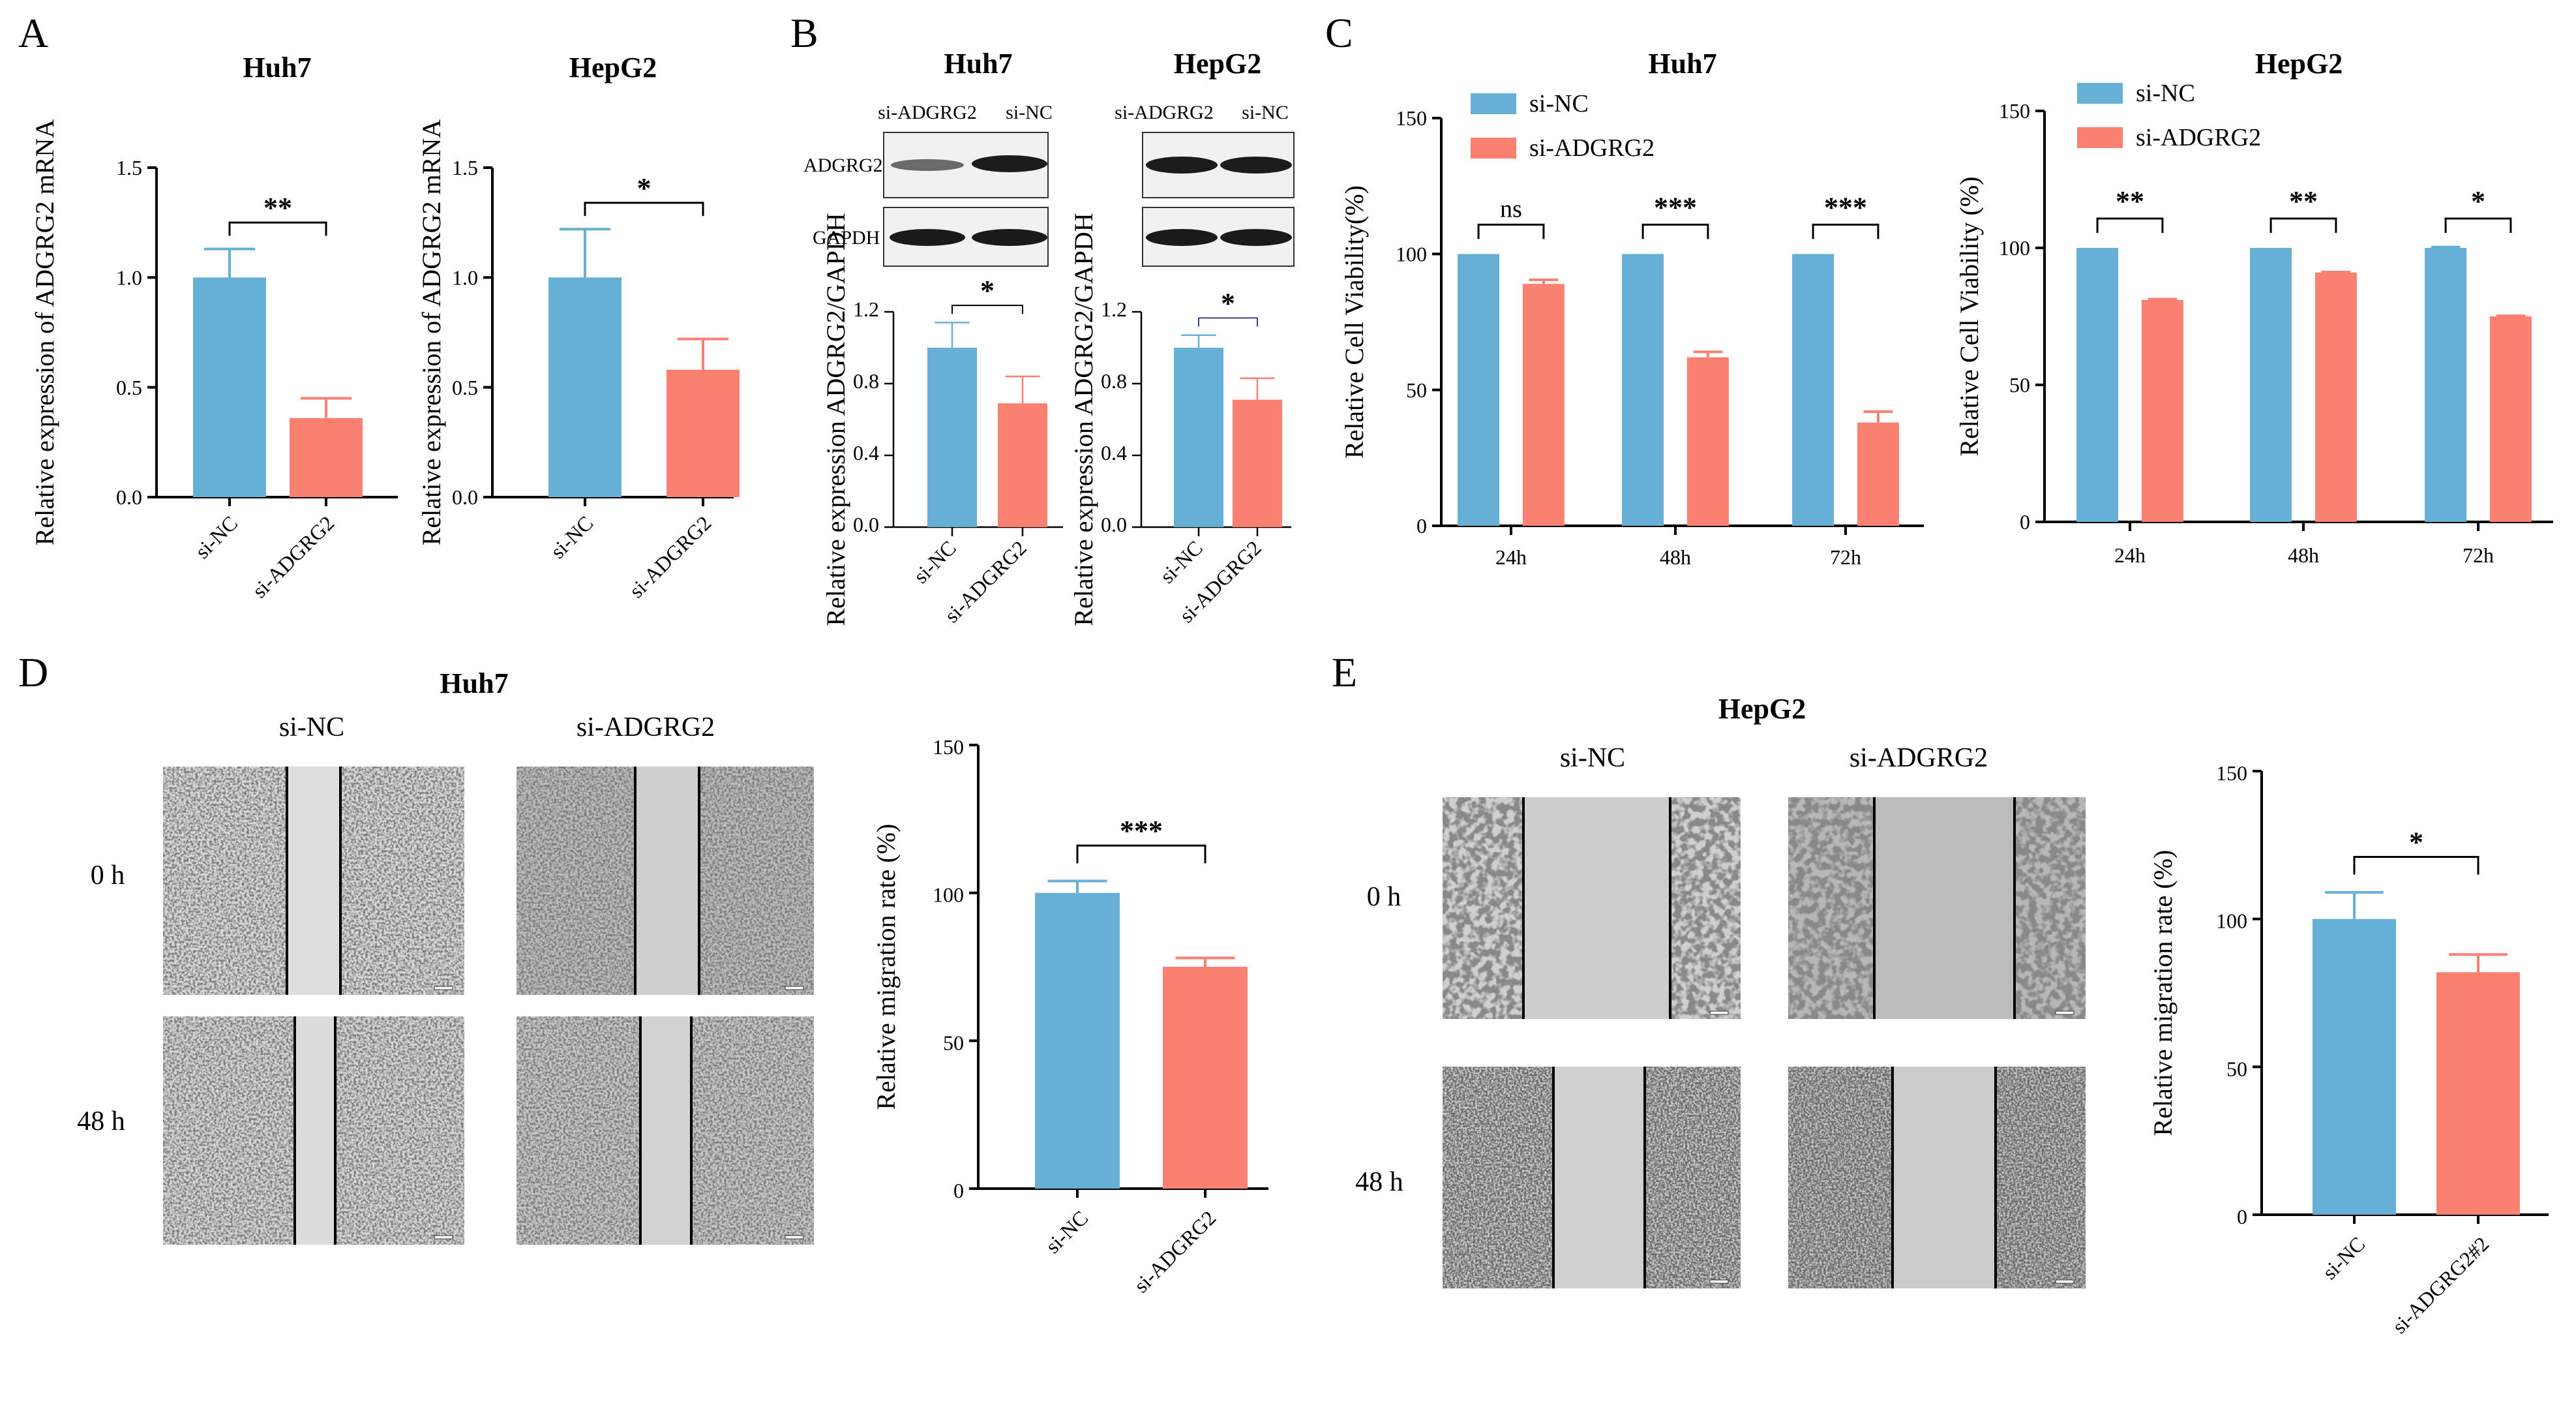 This screenshot has width=2576, height=1415. I want to click on scratch-assay-e: HepG2 si-NC si-ADGRG2 0 h 48 h, so click(1720, 990).